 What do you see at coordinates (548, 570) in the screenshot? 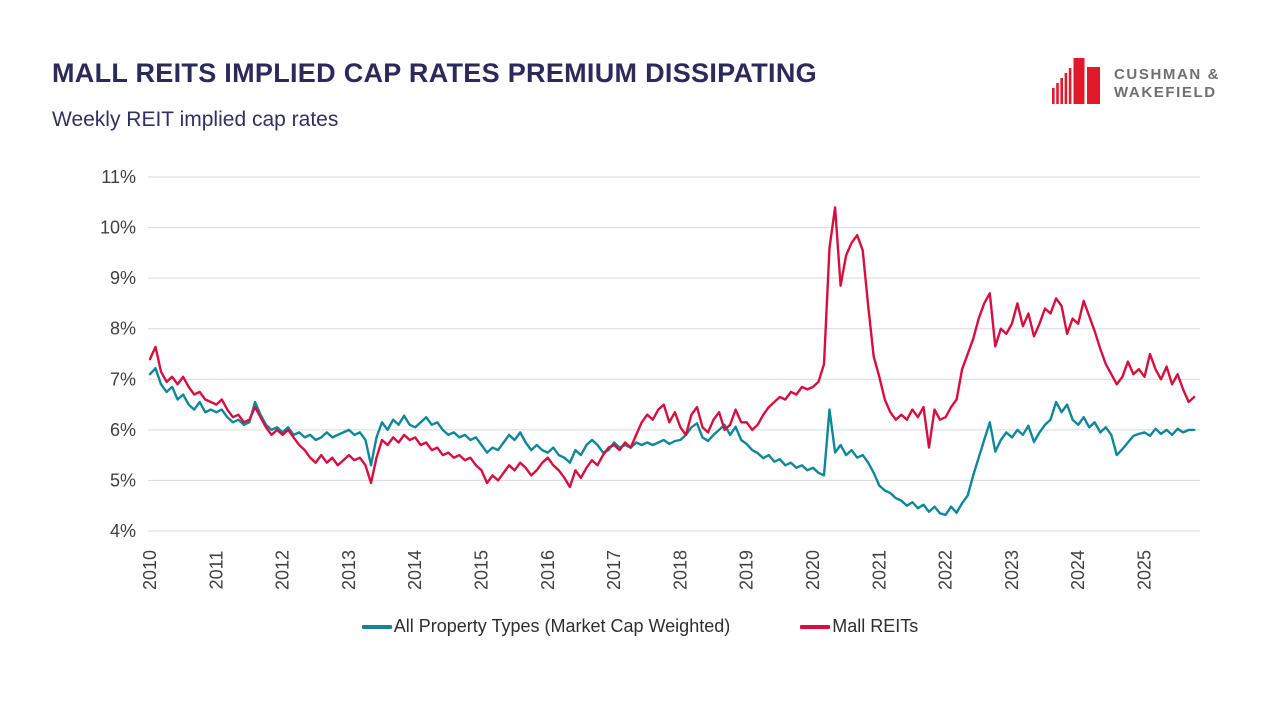
I see `x-tick-label: 2016` at bounding box center [548, 570].